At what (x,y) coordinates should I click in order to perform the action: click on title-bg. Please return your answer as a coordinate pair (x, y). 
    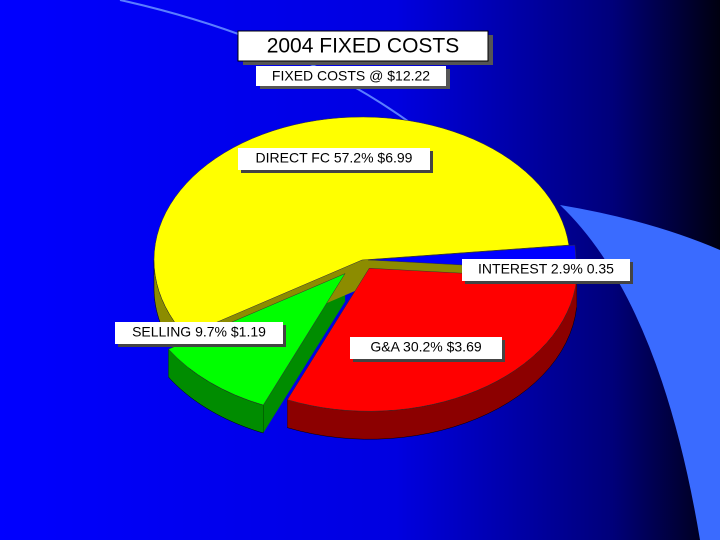
    Looking at the image, I should click on (363, 46).